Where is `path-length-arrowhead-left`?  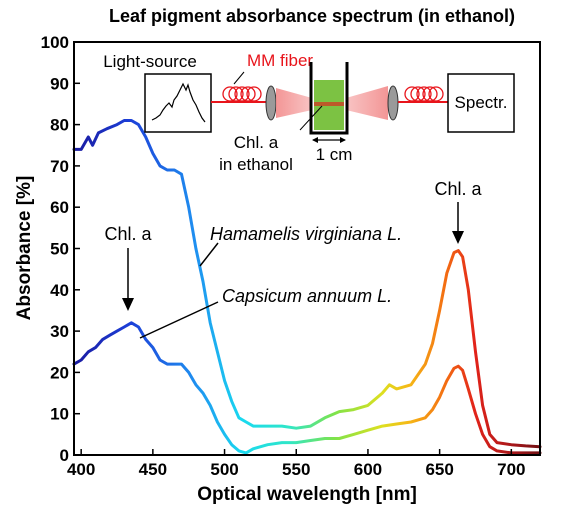 path-length-arrowhead-left is located at coordinates (315, 140).